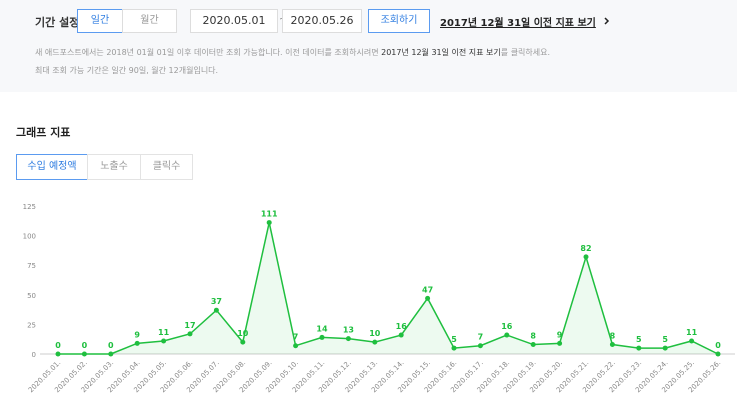  Describe the element at coordinates (189, 325) in the screenshot. I see `data-label: 17` at that location.